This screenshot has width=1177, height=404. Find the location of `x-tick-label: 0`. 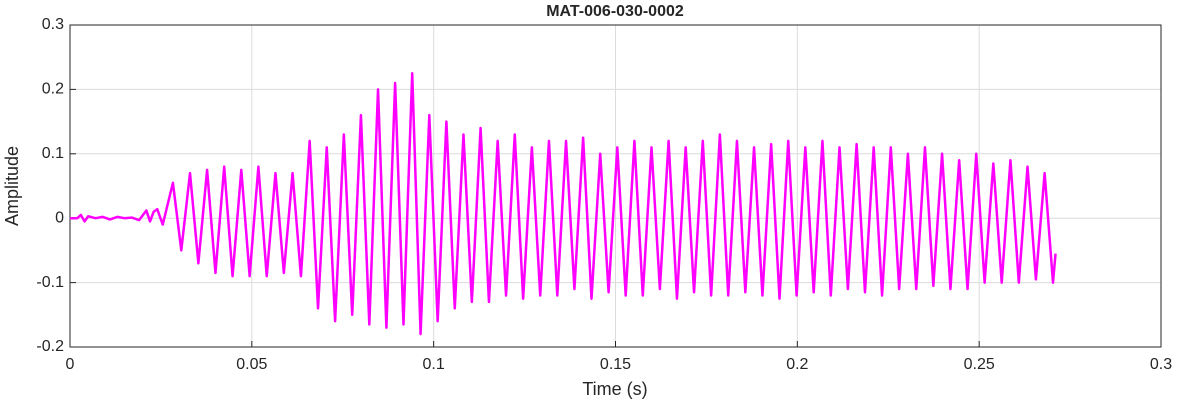

x-tick-label: 0 is located at coordinates (70, 364).